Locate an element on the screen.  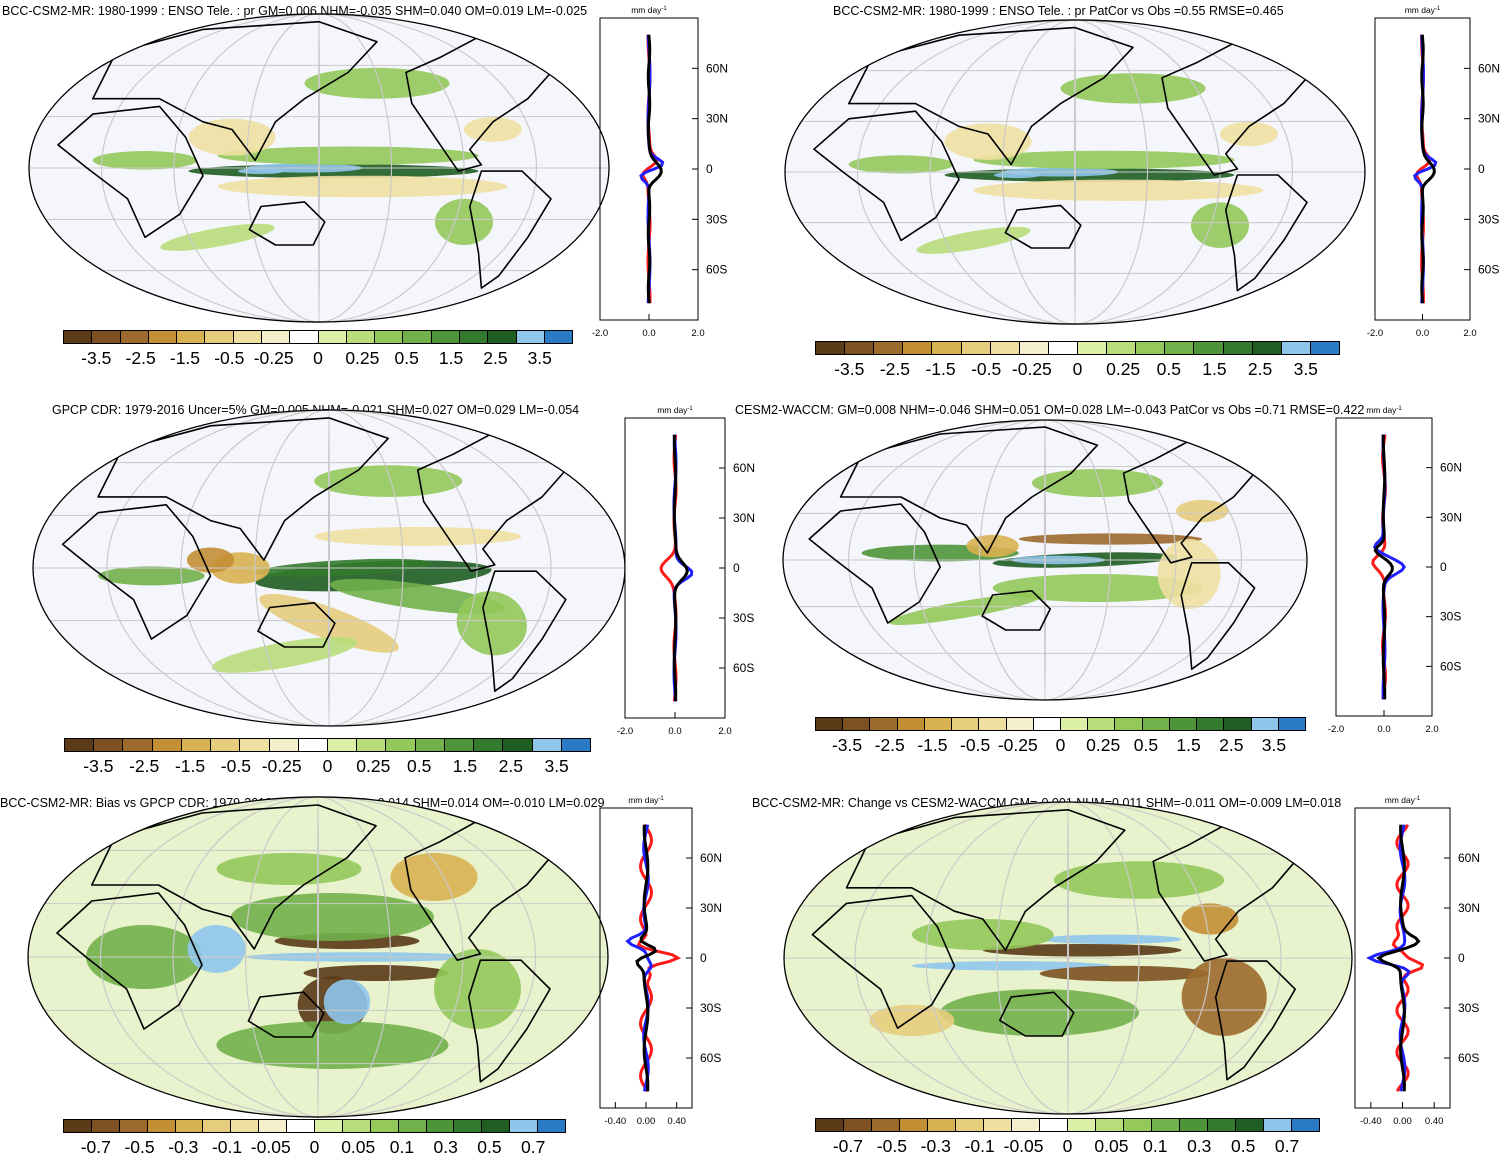
colorbar-label: -0.5 is located at coordinates (235, 766).